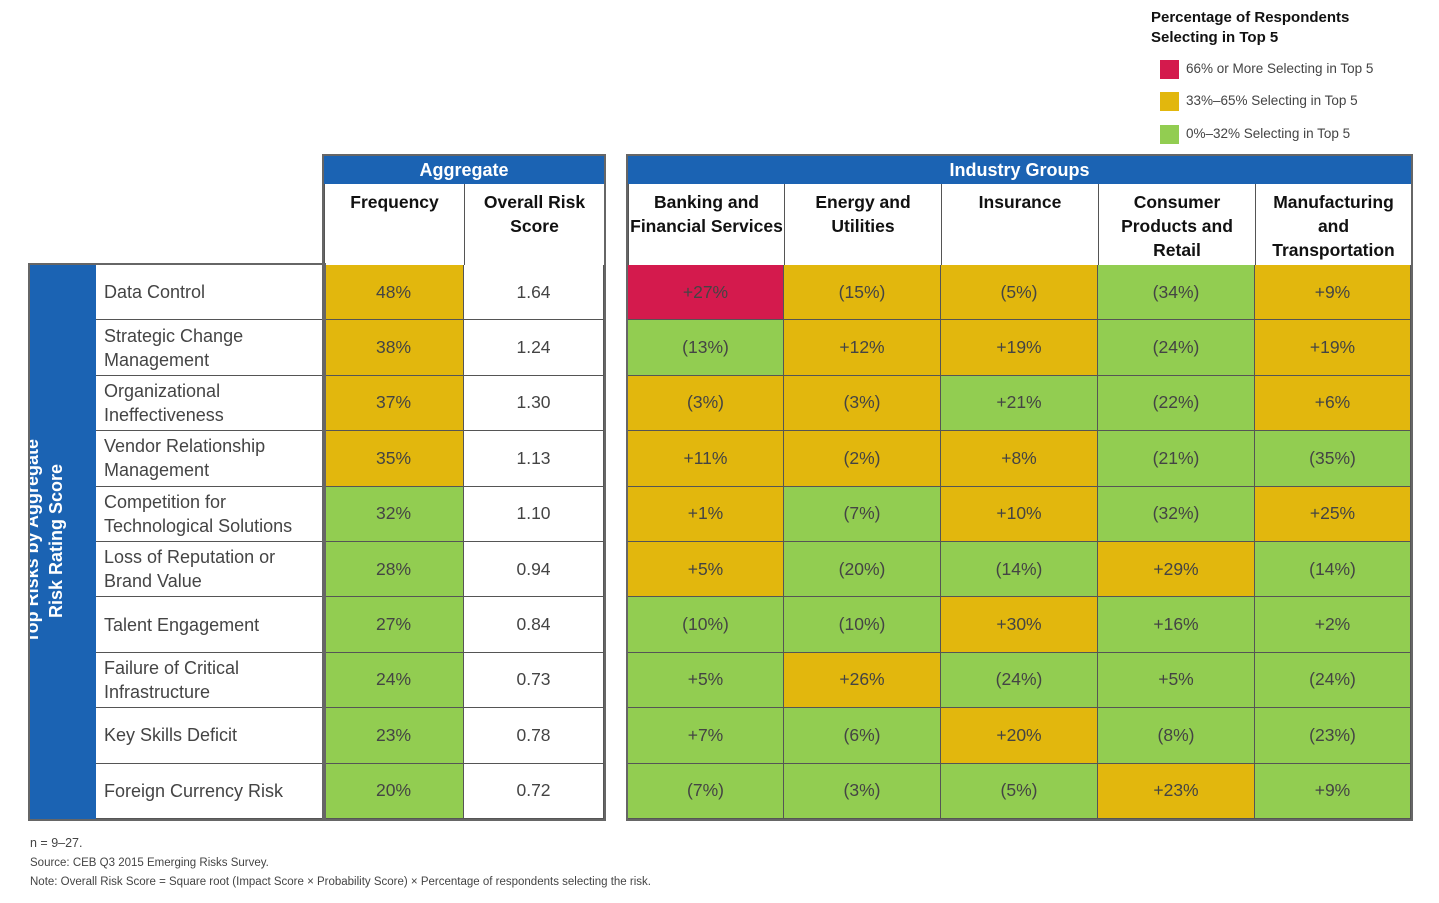 This screenshot has height=903, width=1439. I want to click on industry-cell-banking: (7%), so click(706, 791).